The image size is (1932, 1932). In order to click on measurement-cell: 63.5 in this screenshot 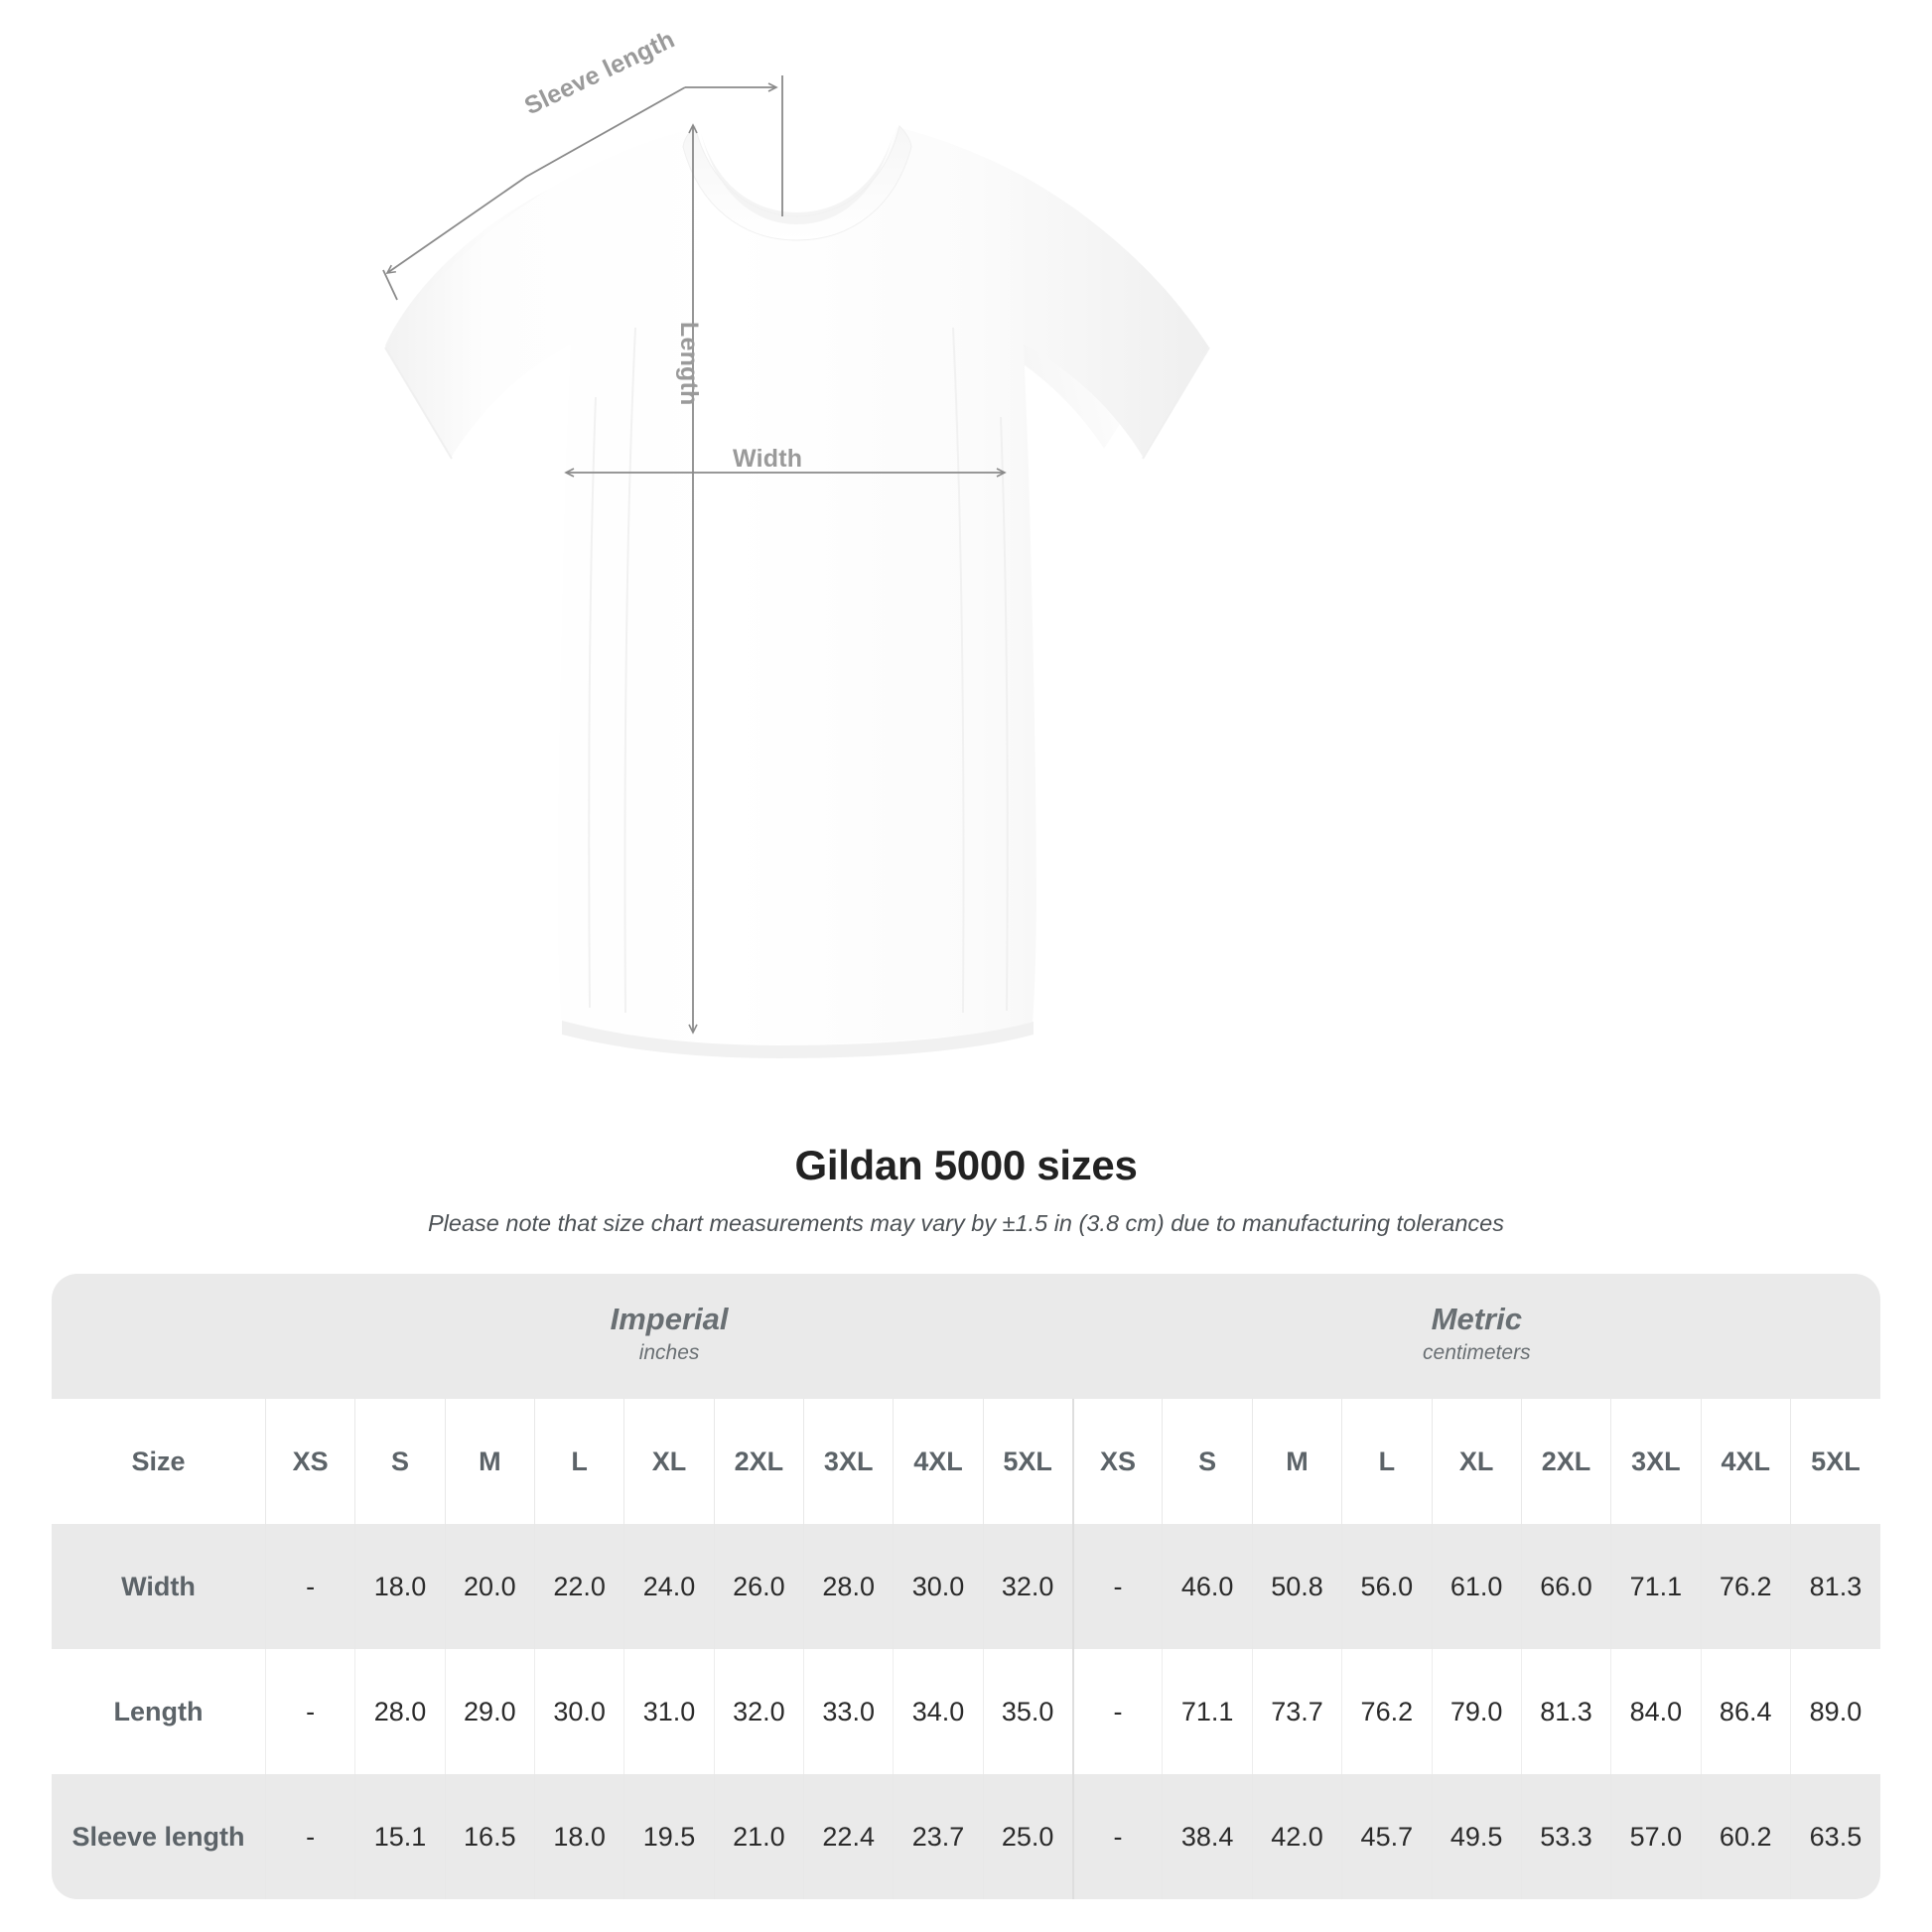, I will do `click(1835, 1836)`.